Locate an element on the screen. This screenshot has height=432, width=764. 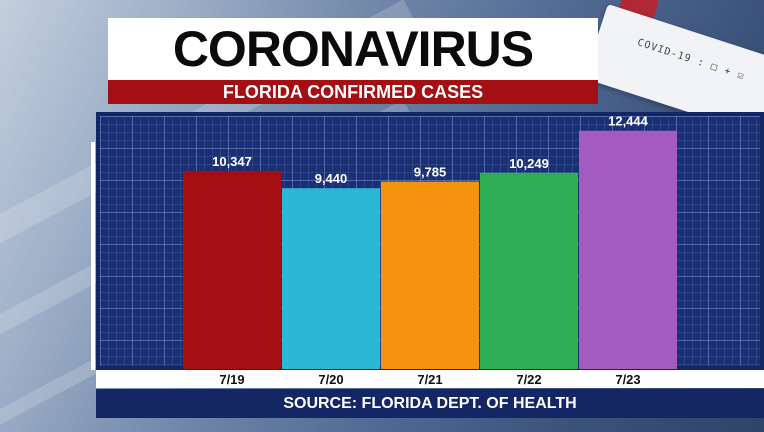
source-label: SOURCE: FLORIDA DEPT. OF HEALTH is located at coordinates (430, 403).